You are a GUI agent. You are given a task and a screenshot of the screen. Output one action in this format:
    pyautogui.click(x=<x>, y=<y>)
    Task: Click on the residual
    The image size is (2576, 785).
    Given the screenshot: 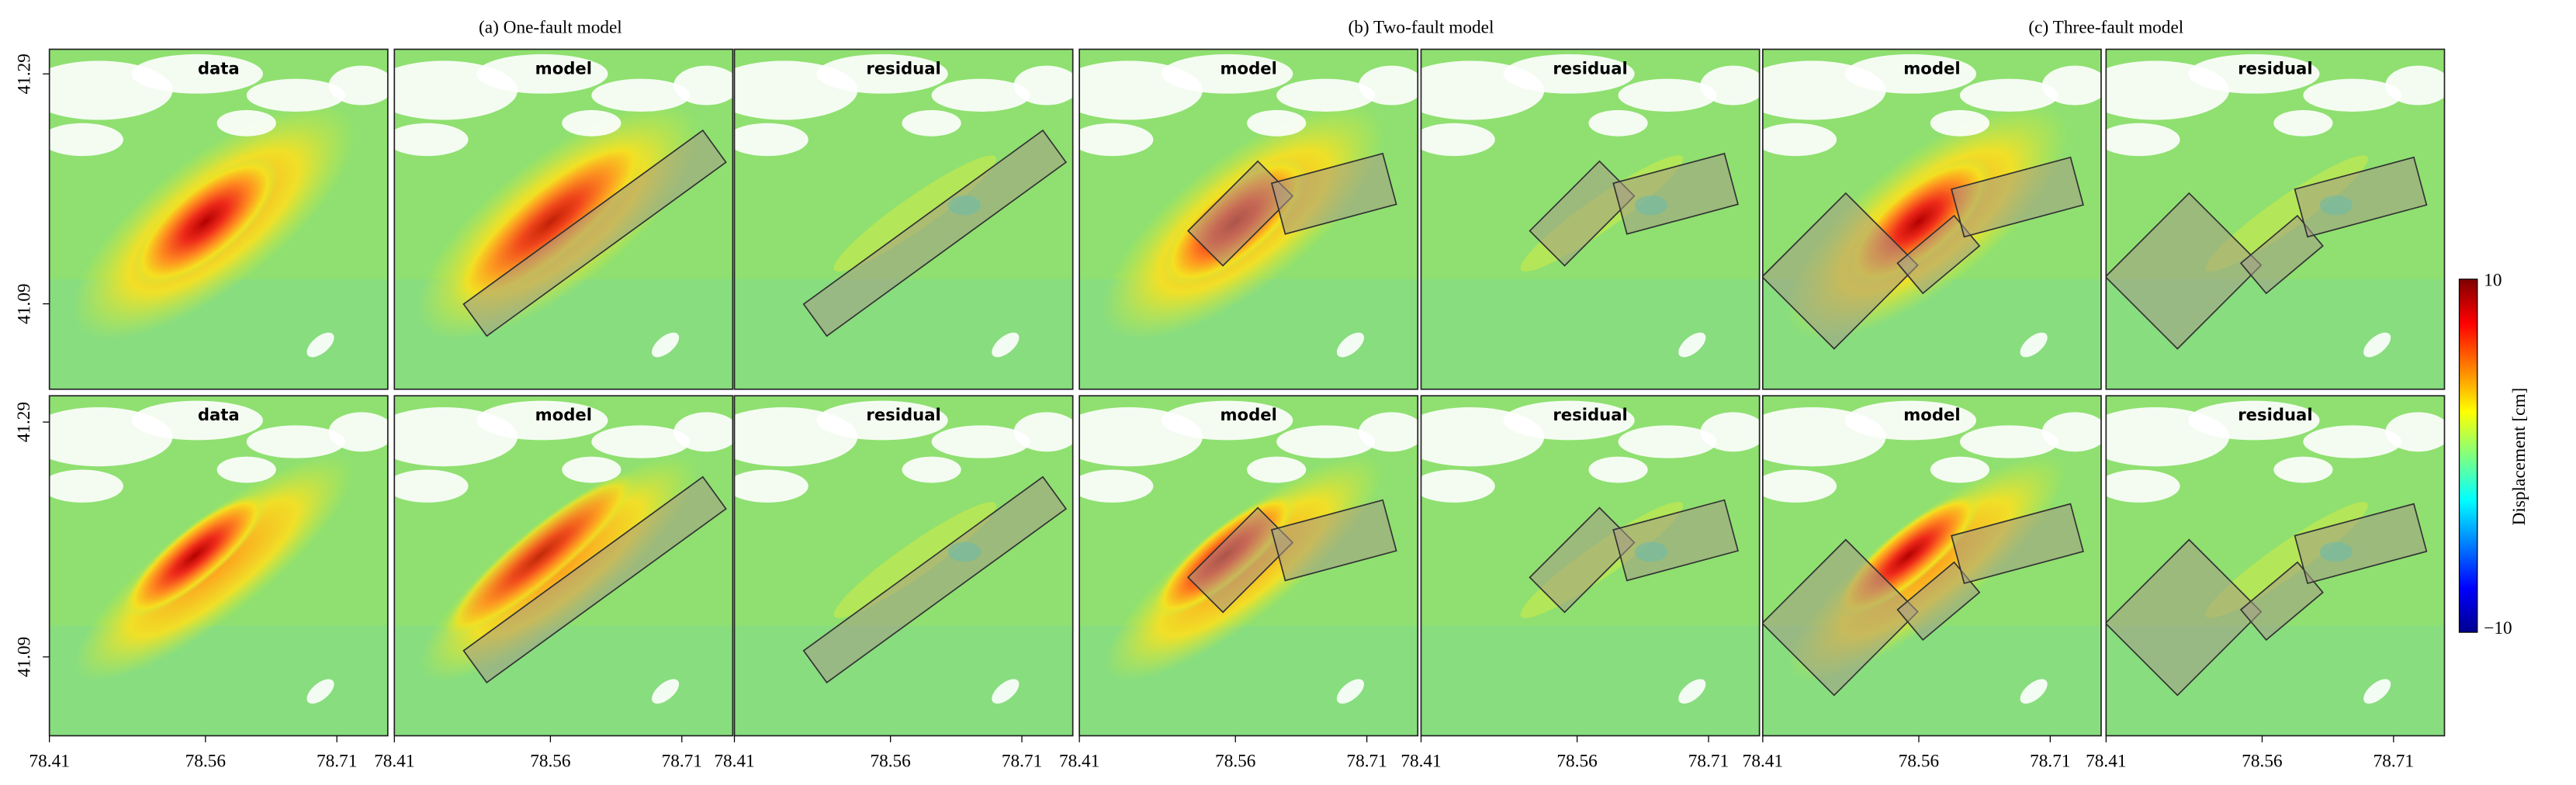 What is the action you would take?
    pyautogui.click(x=915, y=560)
    